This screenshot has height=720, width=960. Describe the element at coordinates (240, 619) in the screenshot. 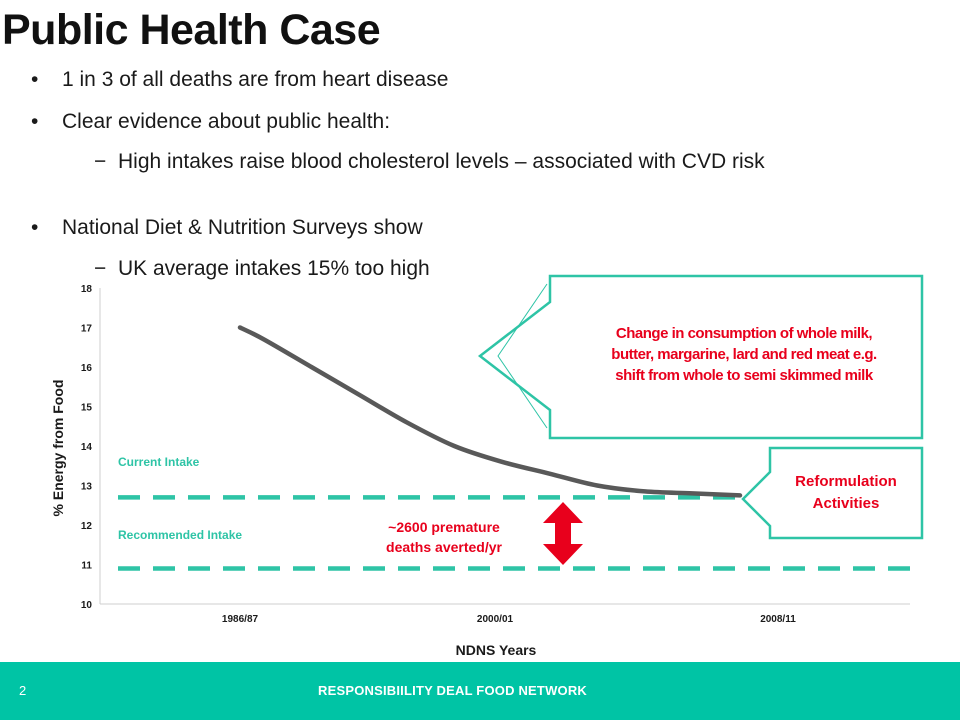

I see `x-tick-label: 1986/87` at that location.